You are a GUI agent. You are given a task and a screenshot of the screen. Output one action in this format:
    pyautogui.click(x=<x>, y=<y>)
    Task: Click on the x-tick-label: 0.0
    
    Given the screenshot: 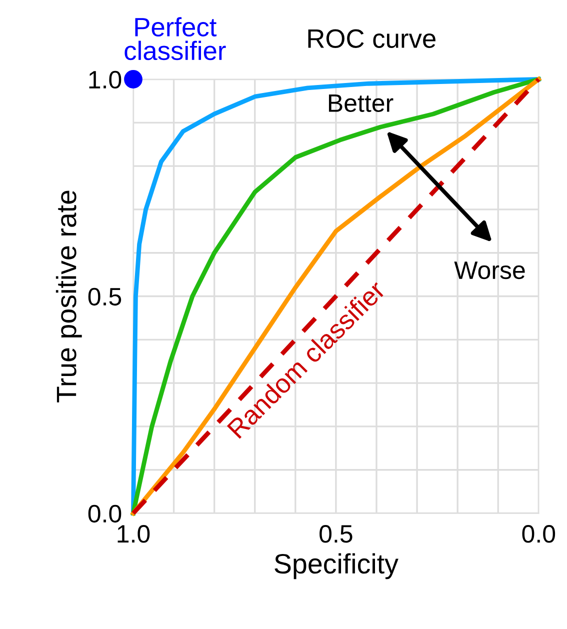 What is the action you would take?
    pyautogui.click(x=539, y=534)
    